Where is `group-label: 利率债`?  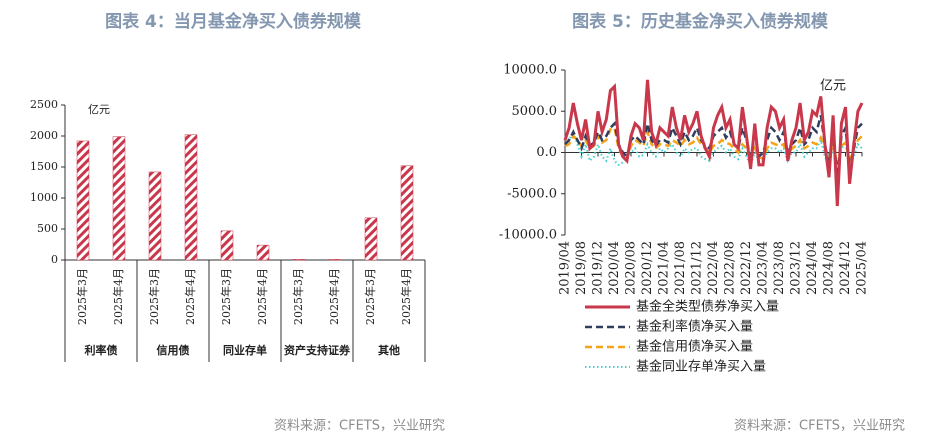
group-label: 利率债 is located at coordinates (101, 350).